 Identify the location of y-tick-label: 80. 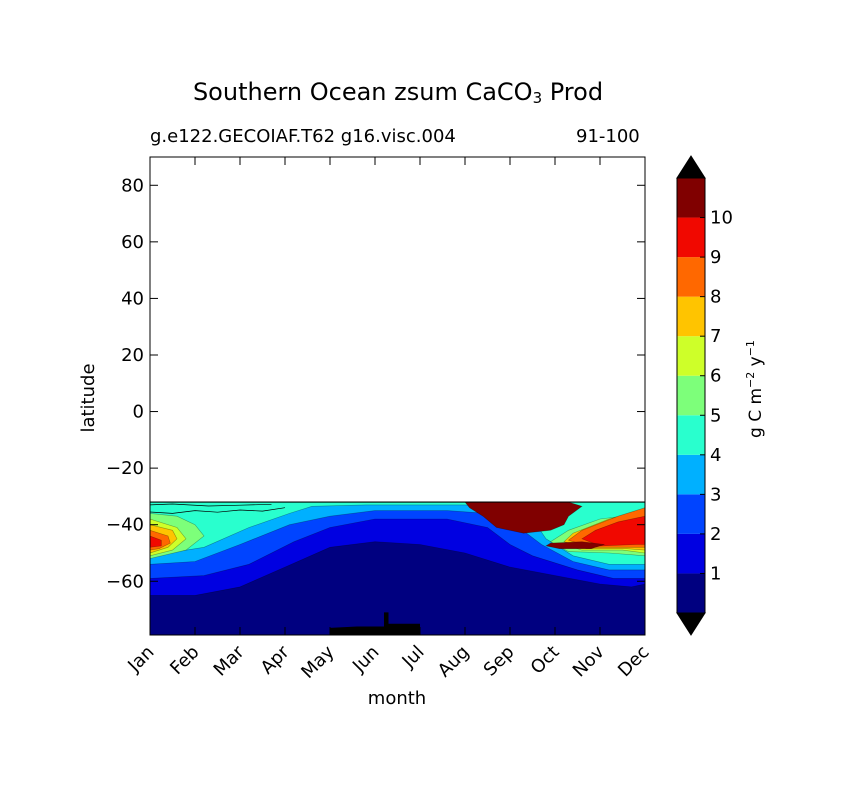
(132, 185).